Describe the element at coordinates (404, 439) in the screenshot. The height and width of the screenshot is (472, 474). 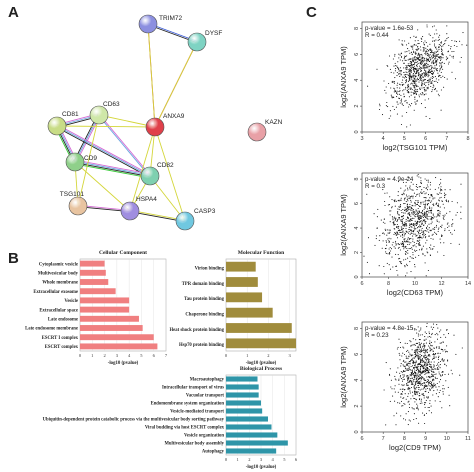
I see `x-tick-label: 8` at that location.